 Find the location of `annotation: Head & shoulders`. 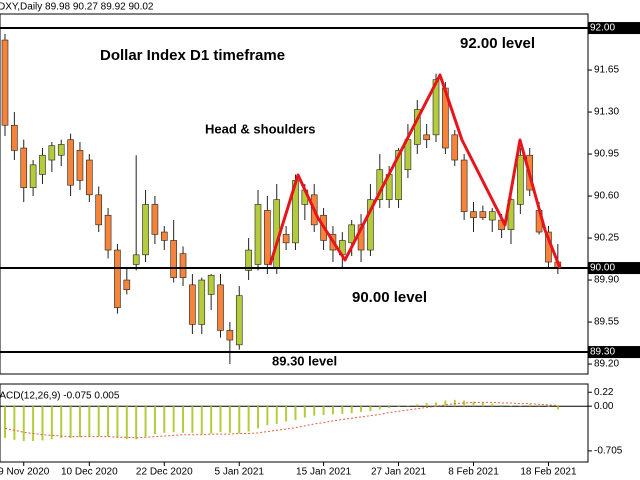

annotation: Head & shoulders is located at coordinates (260, 128).